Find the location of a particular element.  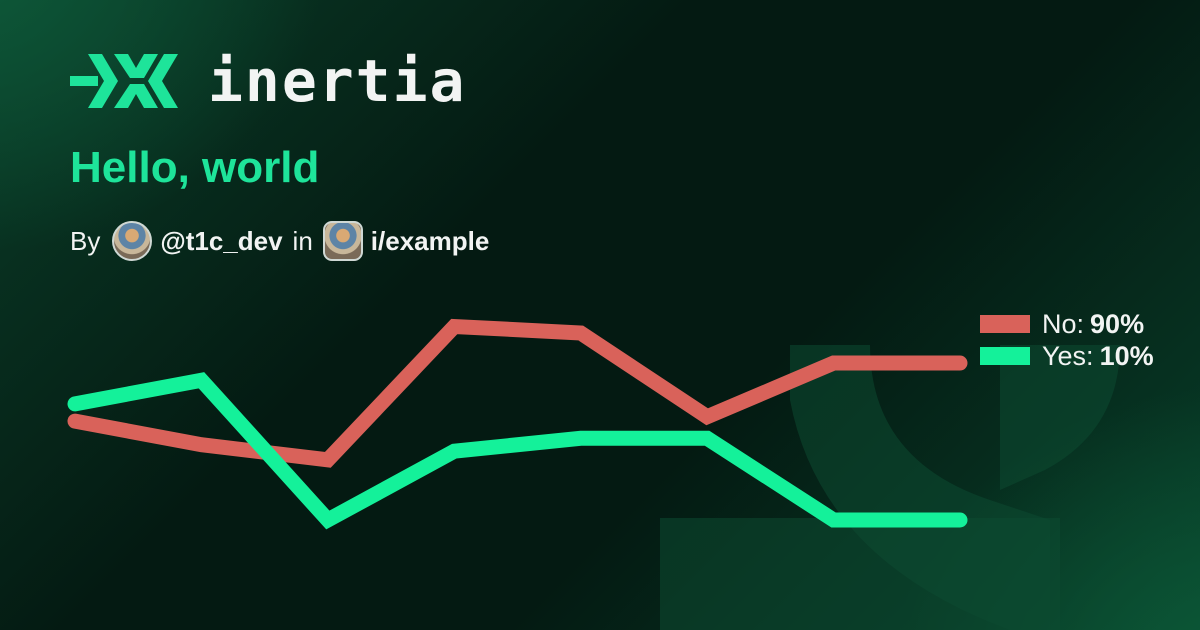

brand-logo: inertia is located at coordinates (268, 81).